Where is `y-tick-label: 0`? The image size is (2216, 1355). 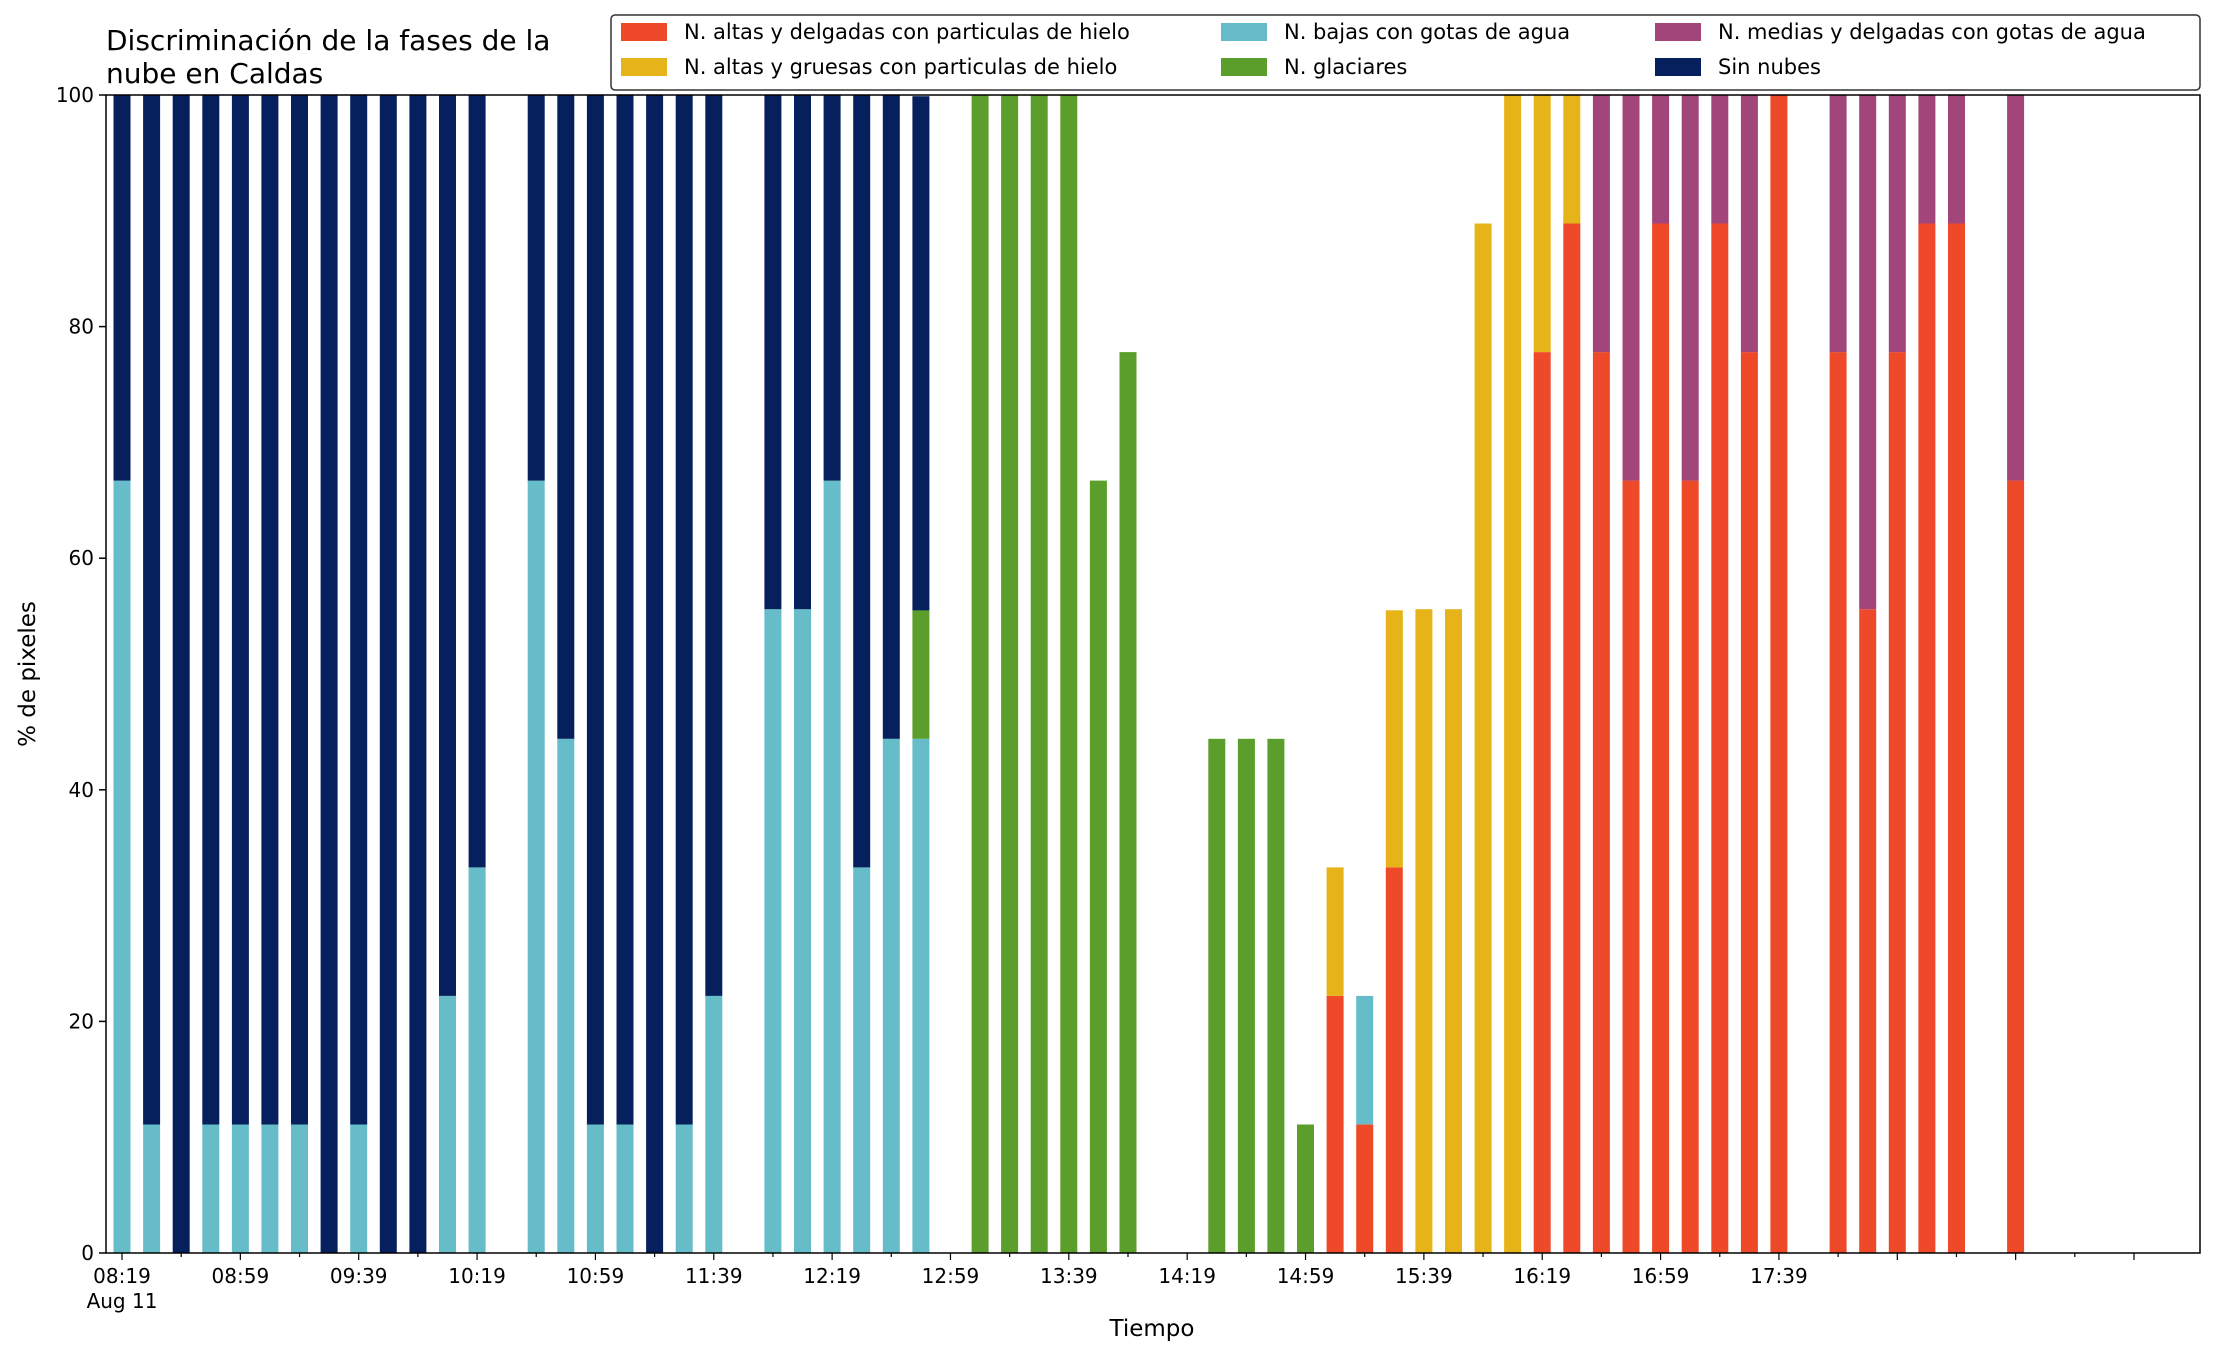 y-tick-label: 0 is located at coordinates (87, 1253).